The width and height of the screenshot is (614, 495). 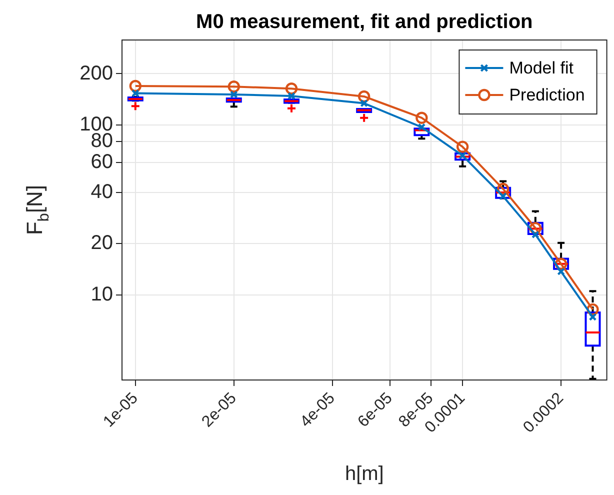 I want to click on chart-title: M0 measurement, fit and prediction, so click(x=364, y=22).